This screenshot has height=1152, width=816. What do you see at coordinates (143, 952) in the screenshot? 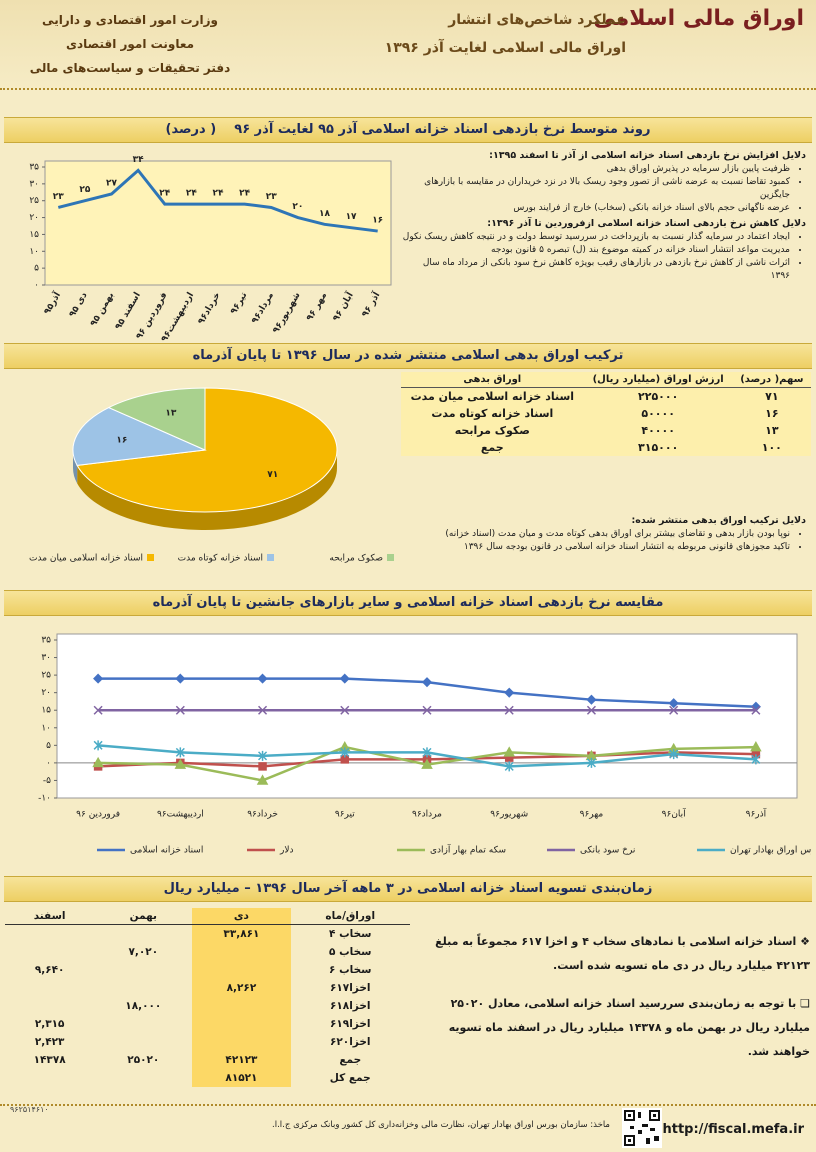
I see `table-cell: ۷,۰۲۰` at bounding box center [143, 952].